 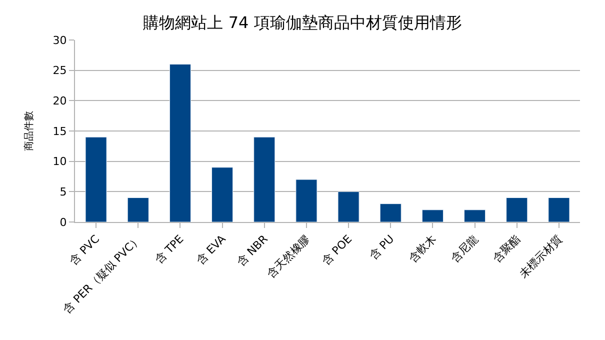 What do you see at coordinates (63, 222) in the screenshot?
I see `y-tick-label: 0` at bounding box center [63, 222].